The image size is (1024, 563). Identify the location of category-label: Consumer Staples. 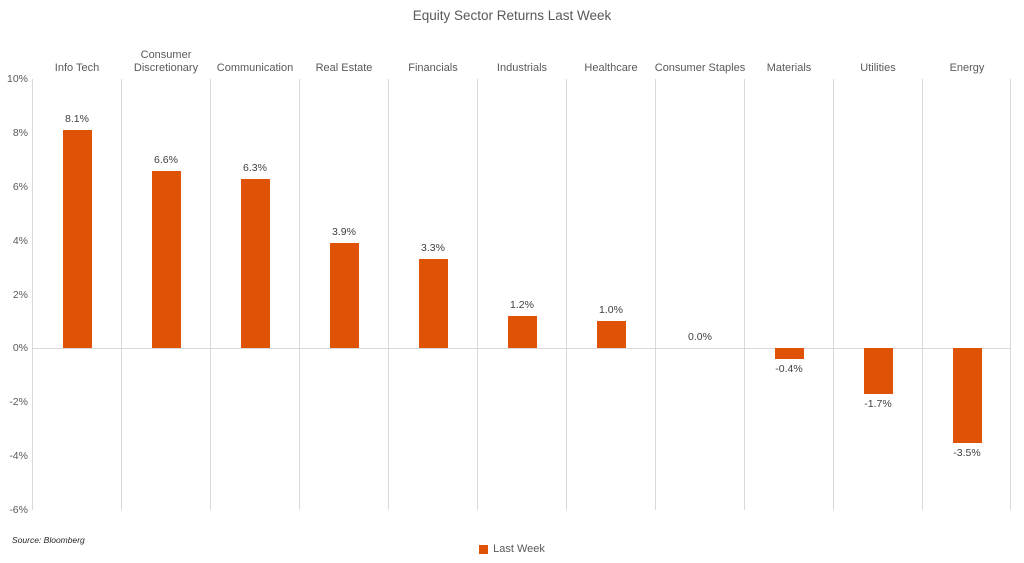
(700, 68).